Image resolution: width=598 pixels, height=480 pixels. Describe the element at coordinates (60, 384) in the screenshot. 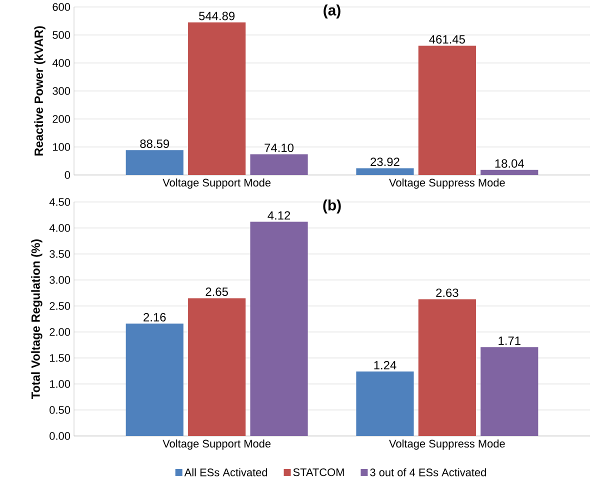

I see `y-tick-label: 1.00` at that location.